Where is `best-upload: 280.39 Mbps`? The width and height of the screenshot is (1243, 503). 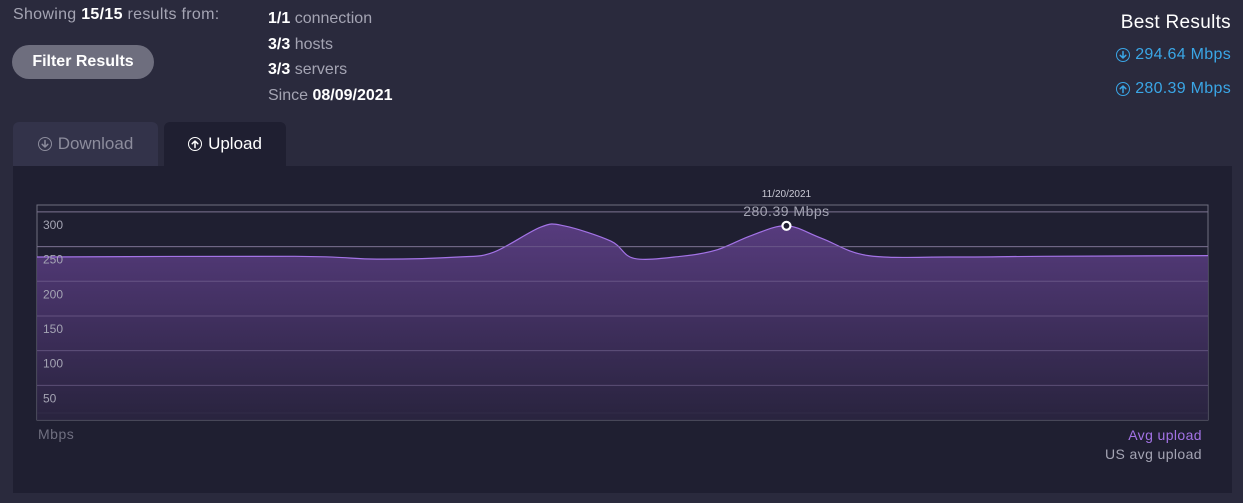
best-upload: 280.39 Mbps is located at coordinates (1173, 89).